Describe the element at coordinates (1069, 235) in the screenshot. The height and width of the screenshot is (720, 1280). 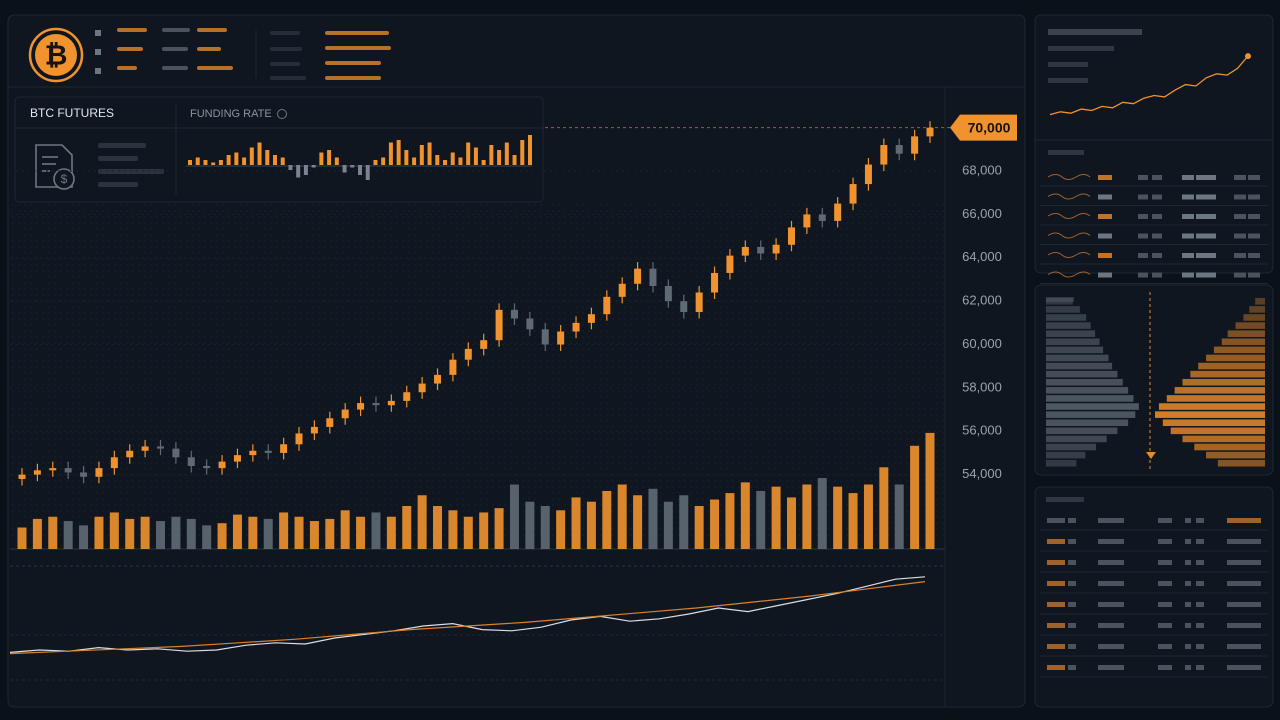
I see `mini-sparkline` at that location.